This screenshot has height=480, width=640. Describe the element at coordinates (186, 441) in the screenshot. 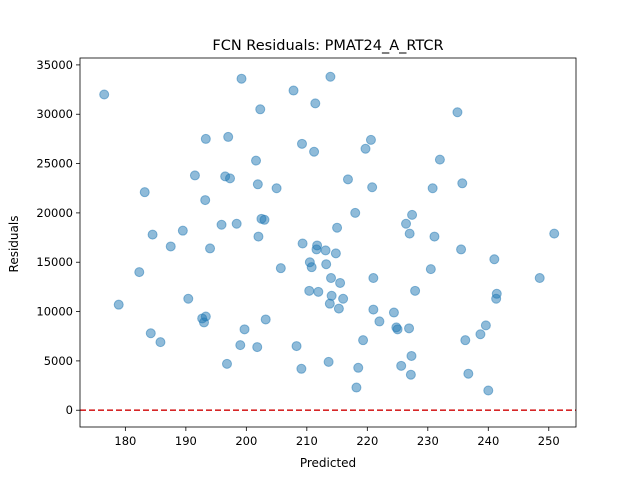

I see `x-tick-label-190: 190` at that location.